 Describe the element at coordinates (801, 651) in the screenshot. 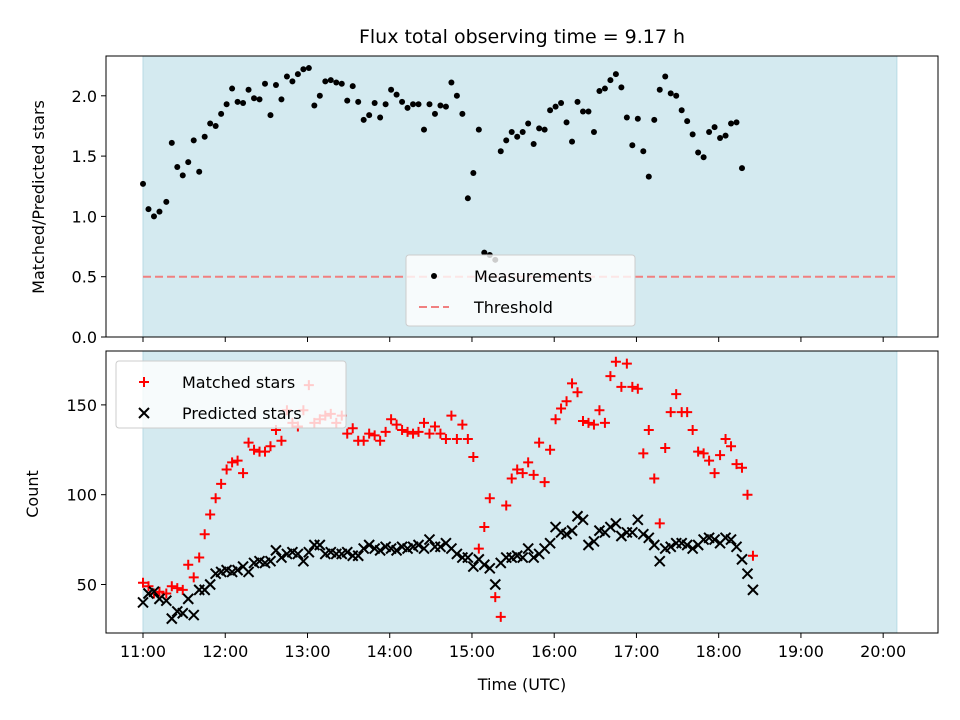

I see `x-tick-label: 19:00` at that location.